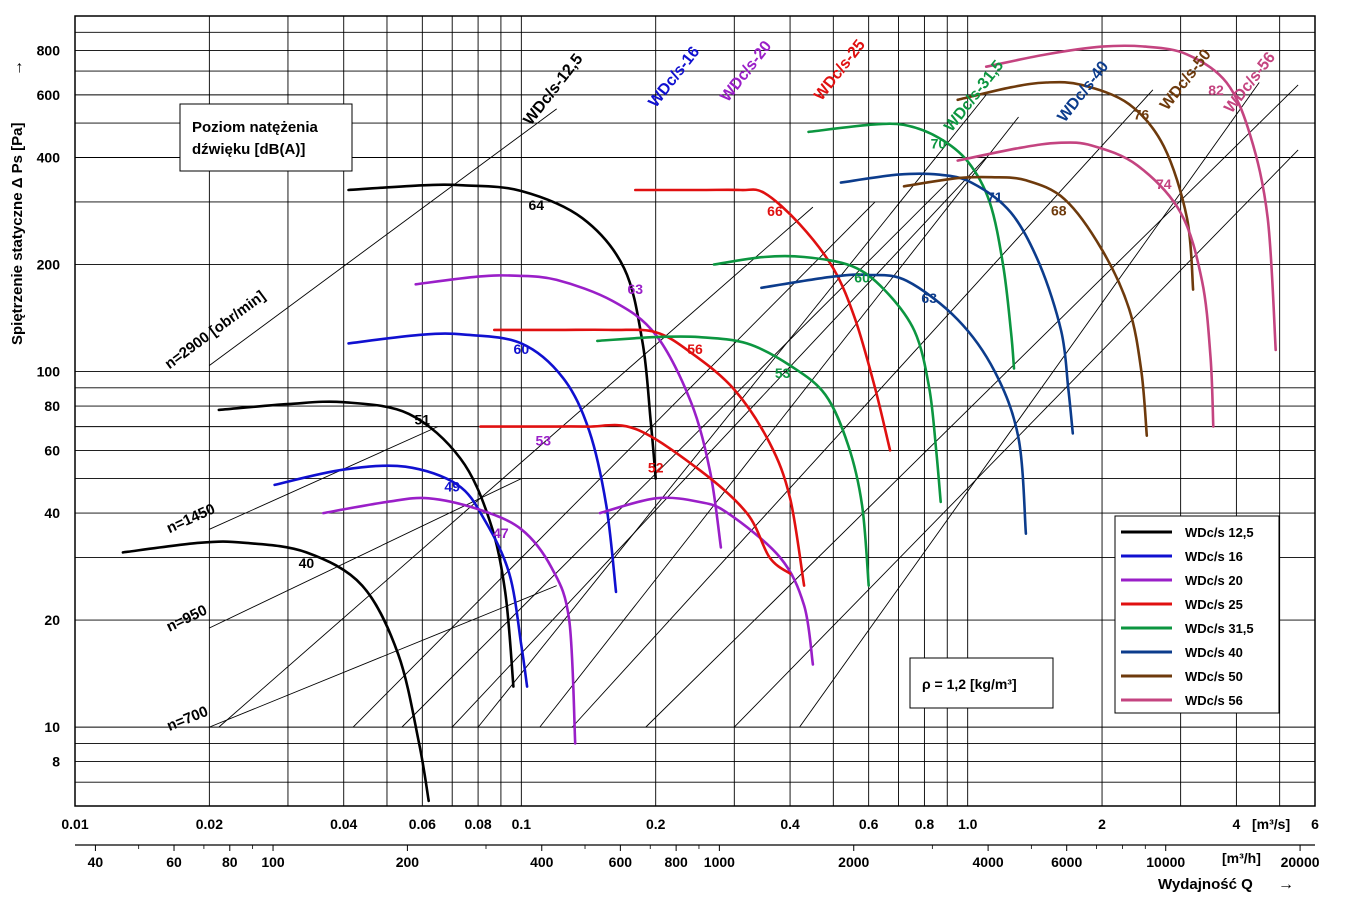 This screenshot has height=897, width=1347. I want to click on sound-level-label: 71, so click(995, 197).